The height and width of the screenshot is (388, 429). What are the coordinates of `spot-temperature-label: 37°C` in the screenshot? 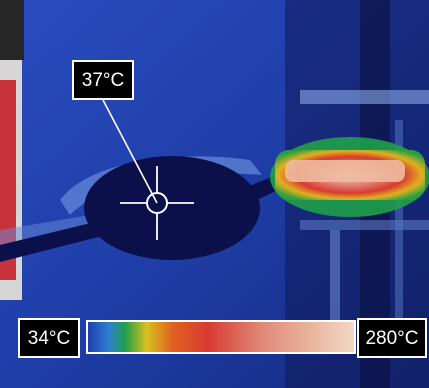 It's located at (103, 80).